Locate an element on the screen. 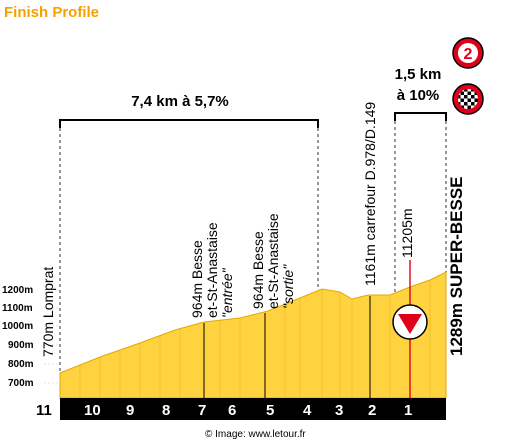 The height and width of the screenshot is (441, 507). elevation-gridlines is located at coordinates (52, 336).